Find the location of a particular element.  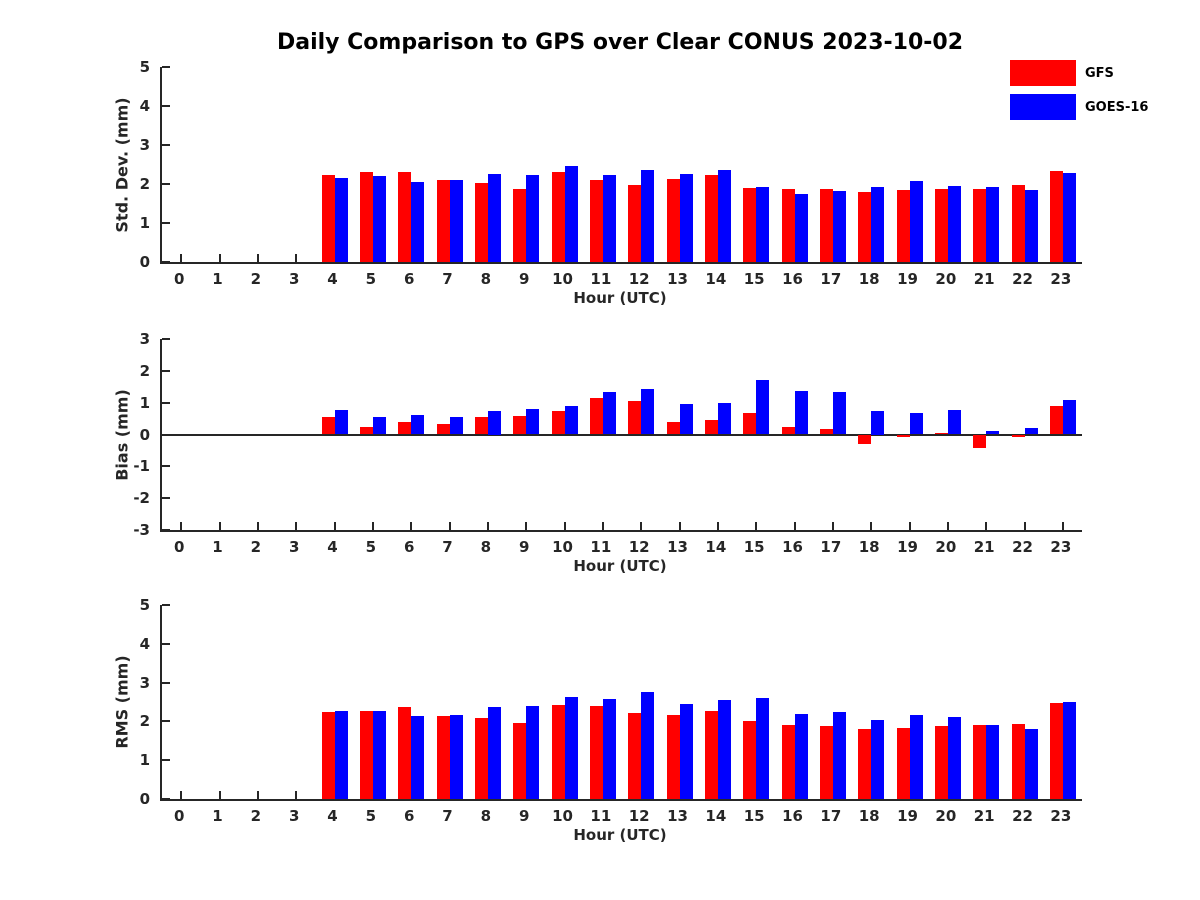

y-tick-label: 3 is located at coordinates (144, 145).